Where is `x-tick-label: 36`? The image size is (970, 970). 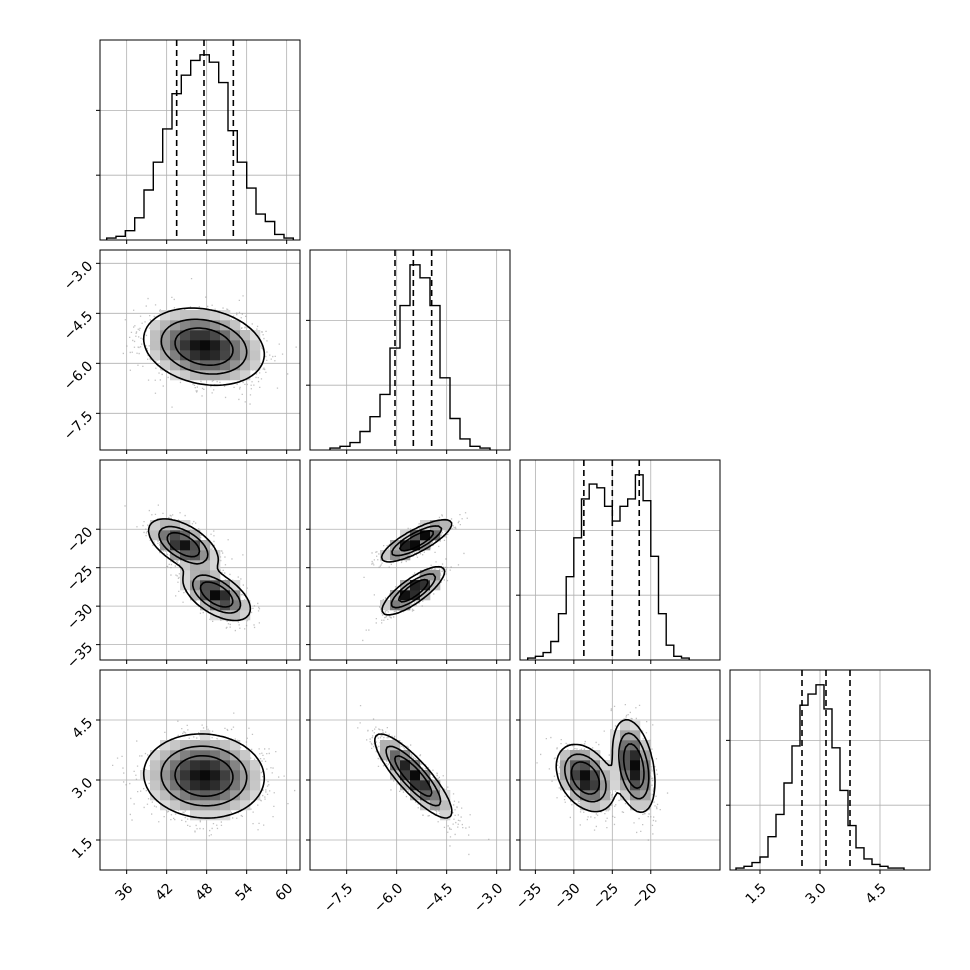
x-tick-label: 36 is located at coordinates (125, 892).